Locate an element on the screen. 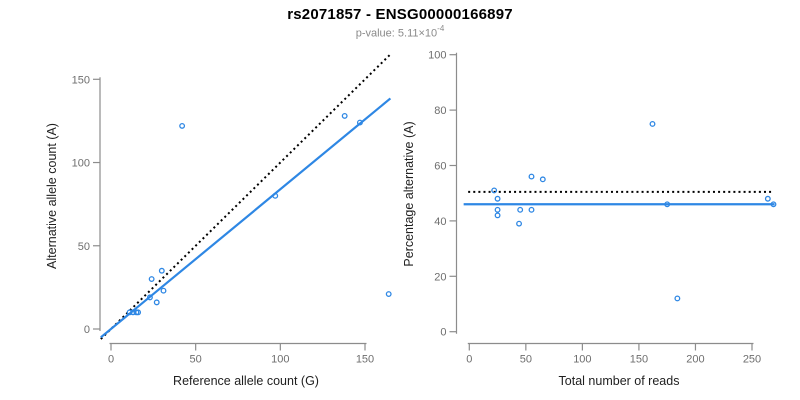  x-tick-label: 250 is located at coordinates (752, 360).